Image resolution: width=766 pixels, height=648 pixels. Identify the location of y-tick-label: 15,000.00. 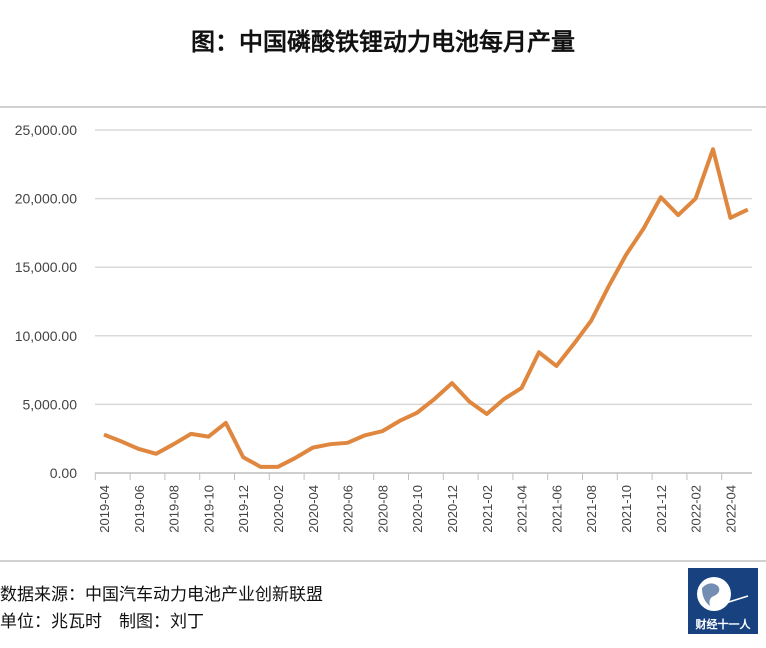
(46, 267).